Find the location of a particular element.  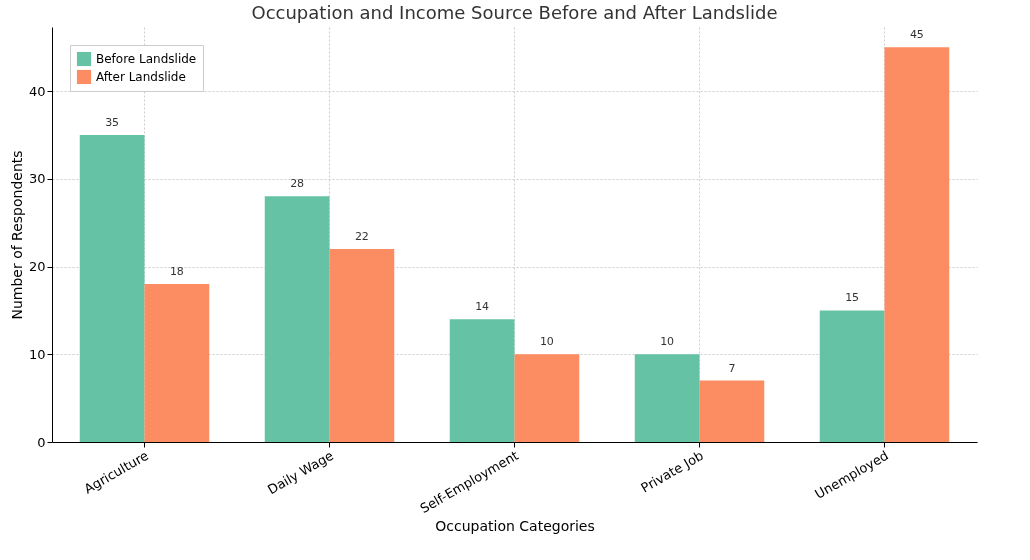

data-label: 35 is located at coordinates (112, 122).